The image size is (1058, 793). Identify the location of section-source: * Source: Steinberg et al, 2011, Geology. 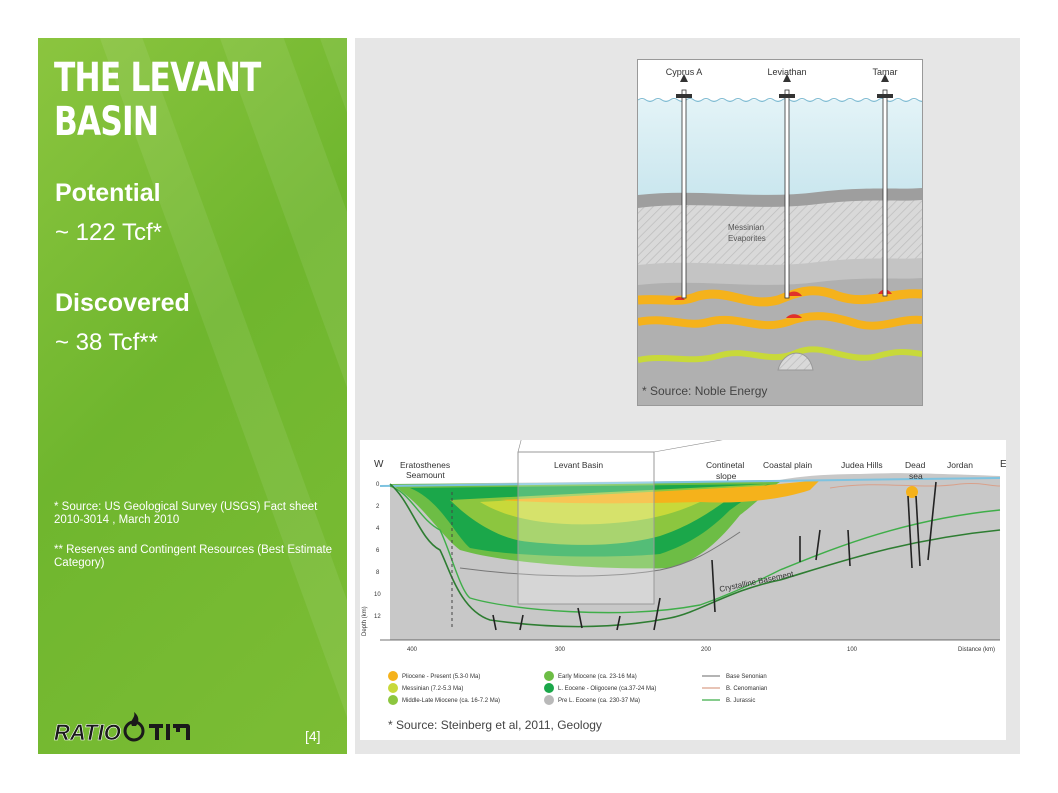
(495, 725).